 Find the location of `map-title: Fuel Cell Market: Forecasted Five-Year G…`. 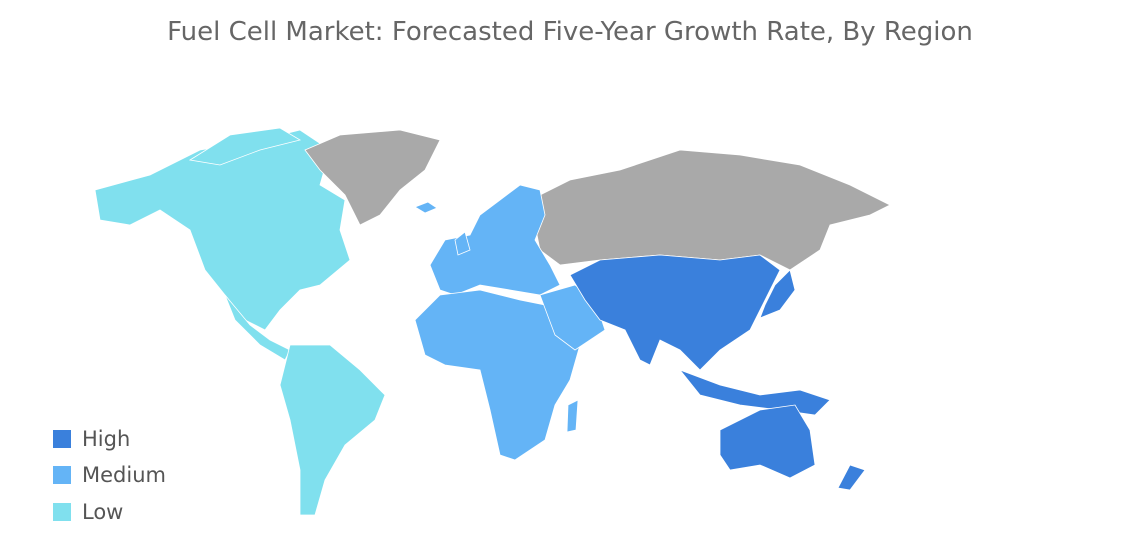

map-title: Fuel Cell Market: Forecasted Five-Year G… is located at coordinates (570, 32).